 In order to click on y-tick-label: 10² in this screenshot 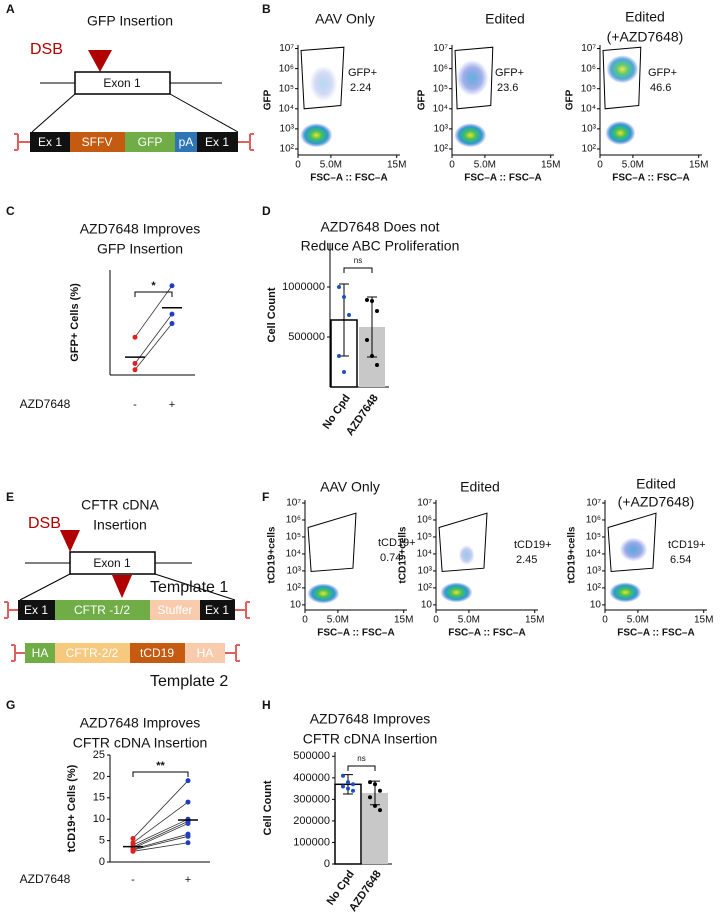, I will do `click(287, 149)`.